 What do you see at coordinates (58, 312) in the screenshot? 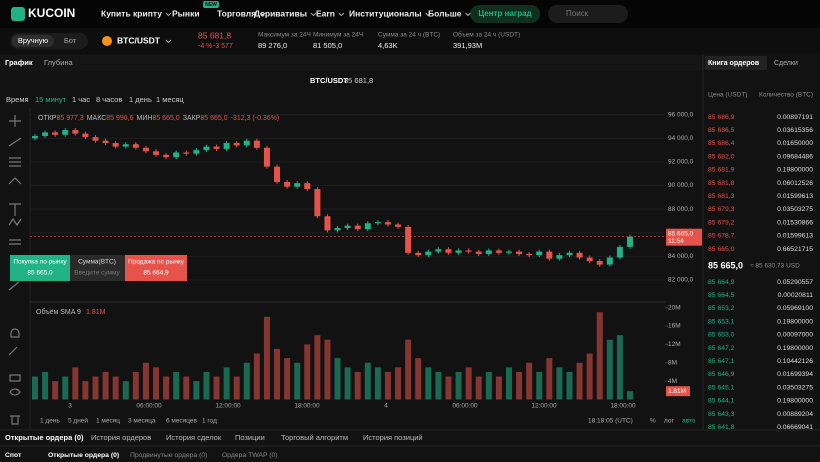
I see `volume-title: Объём SMA 9` at bounding box center [58, 312].